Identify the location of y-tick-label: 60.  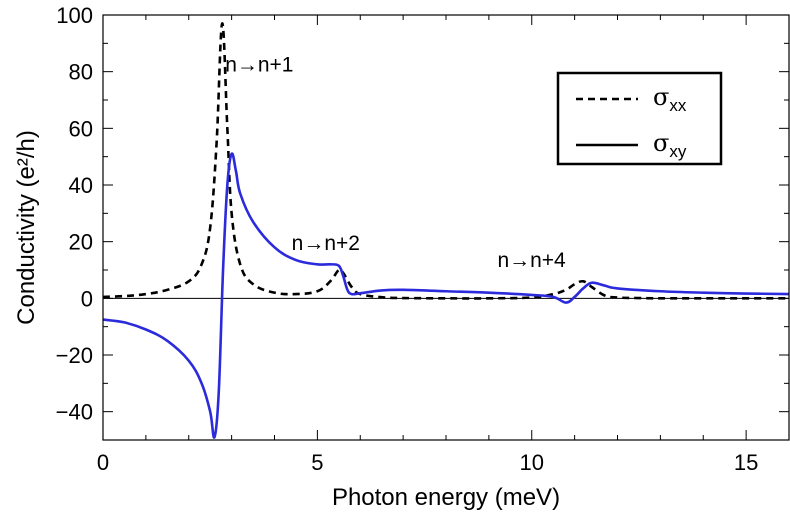
(81, 128).